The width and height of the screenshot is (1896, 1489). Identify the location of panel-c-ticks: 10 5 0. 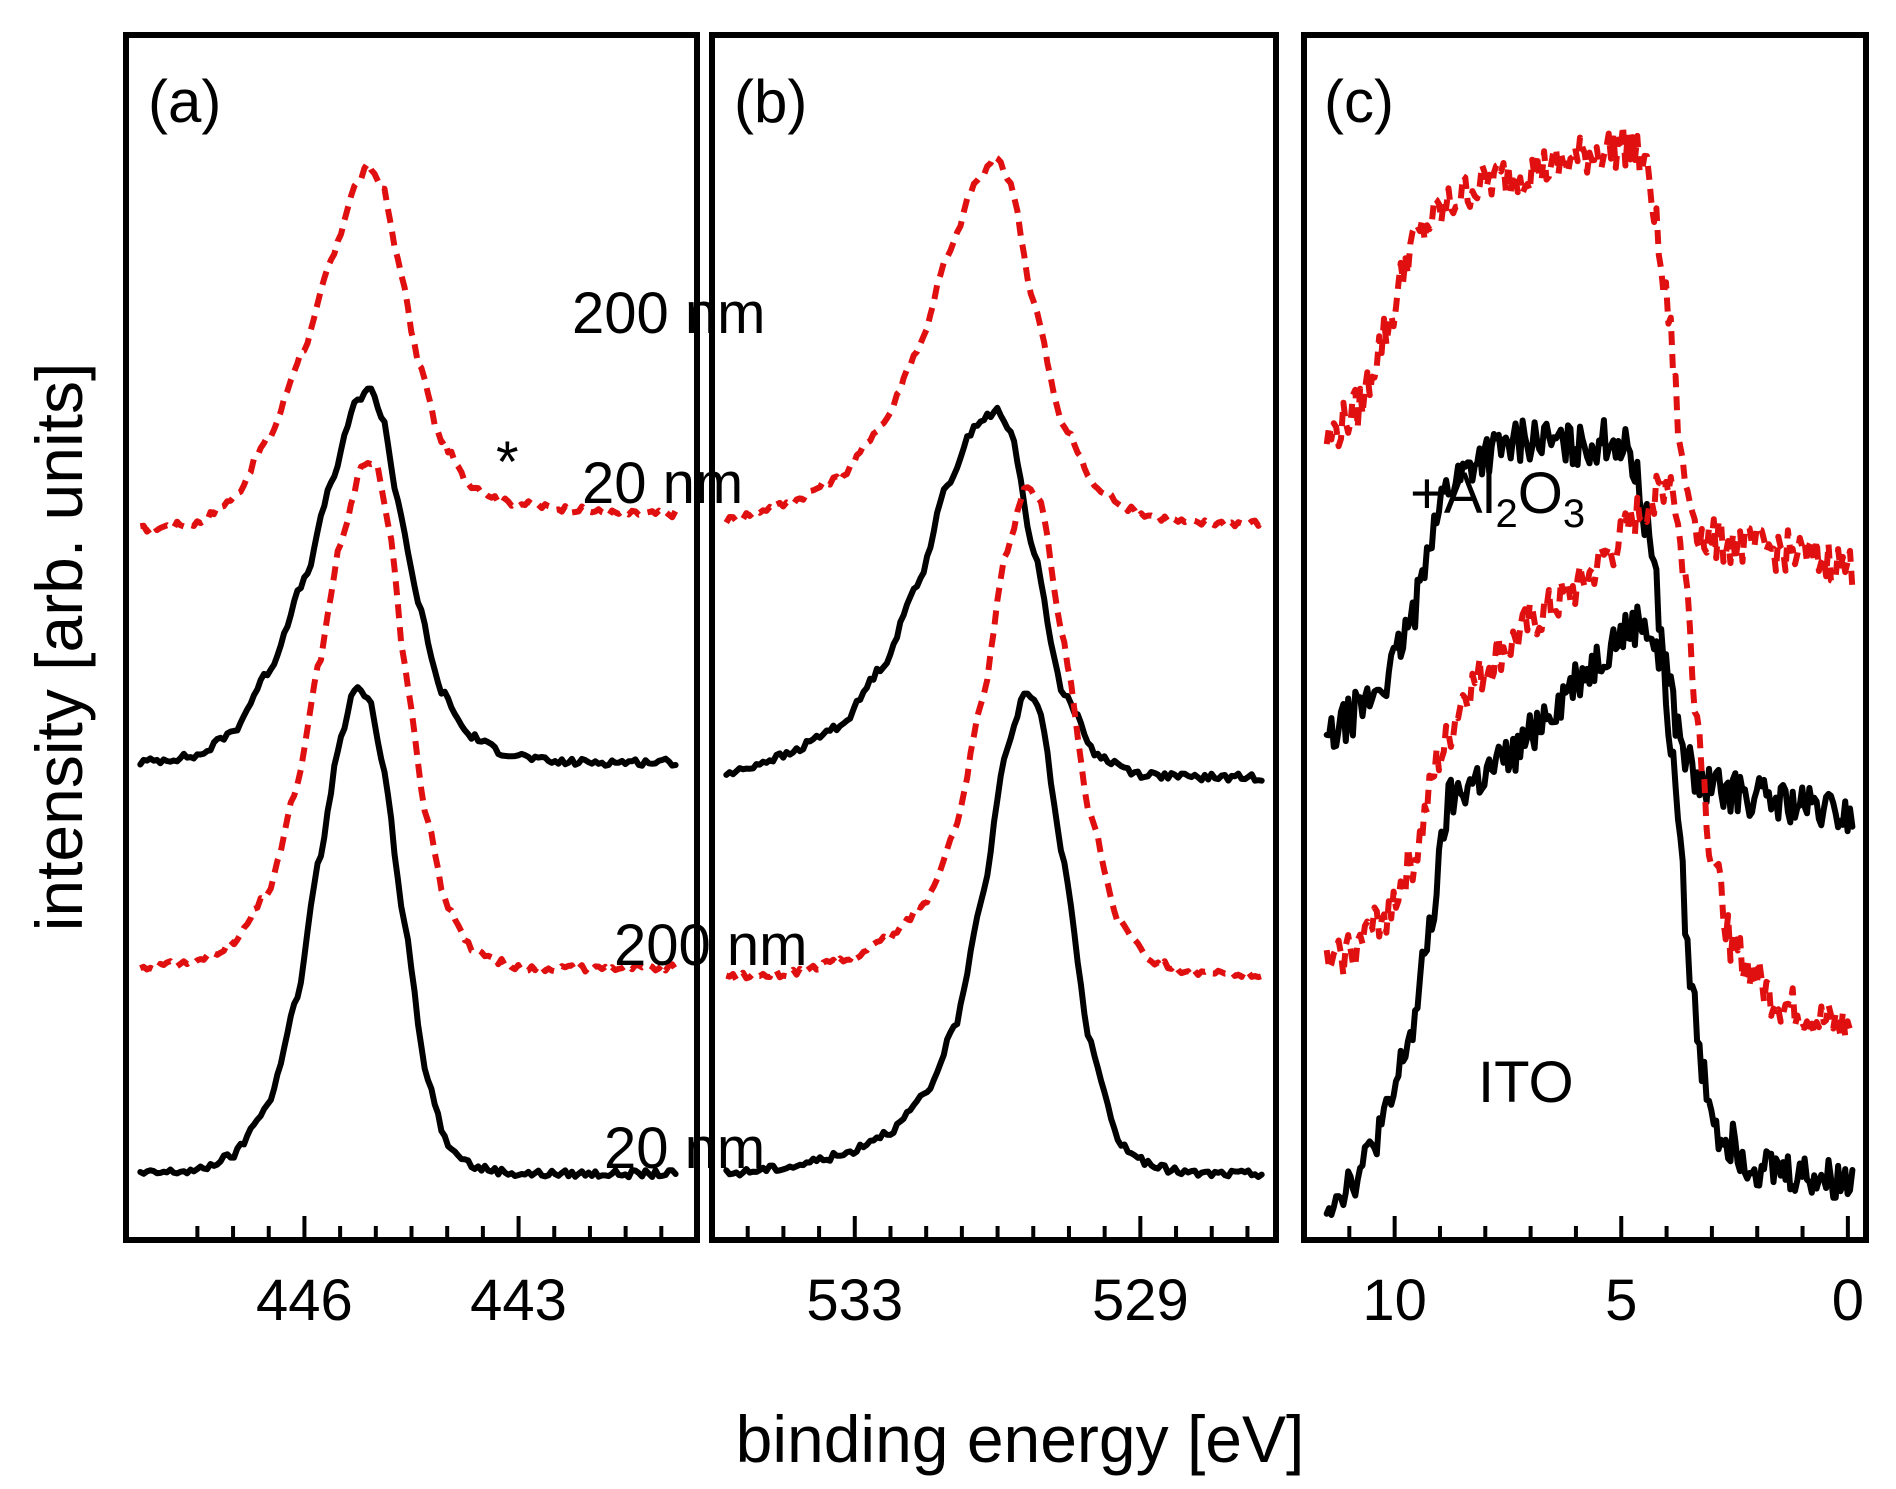
(1605, 1274).